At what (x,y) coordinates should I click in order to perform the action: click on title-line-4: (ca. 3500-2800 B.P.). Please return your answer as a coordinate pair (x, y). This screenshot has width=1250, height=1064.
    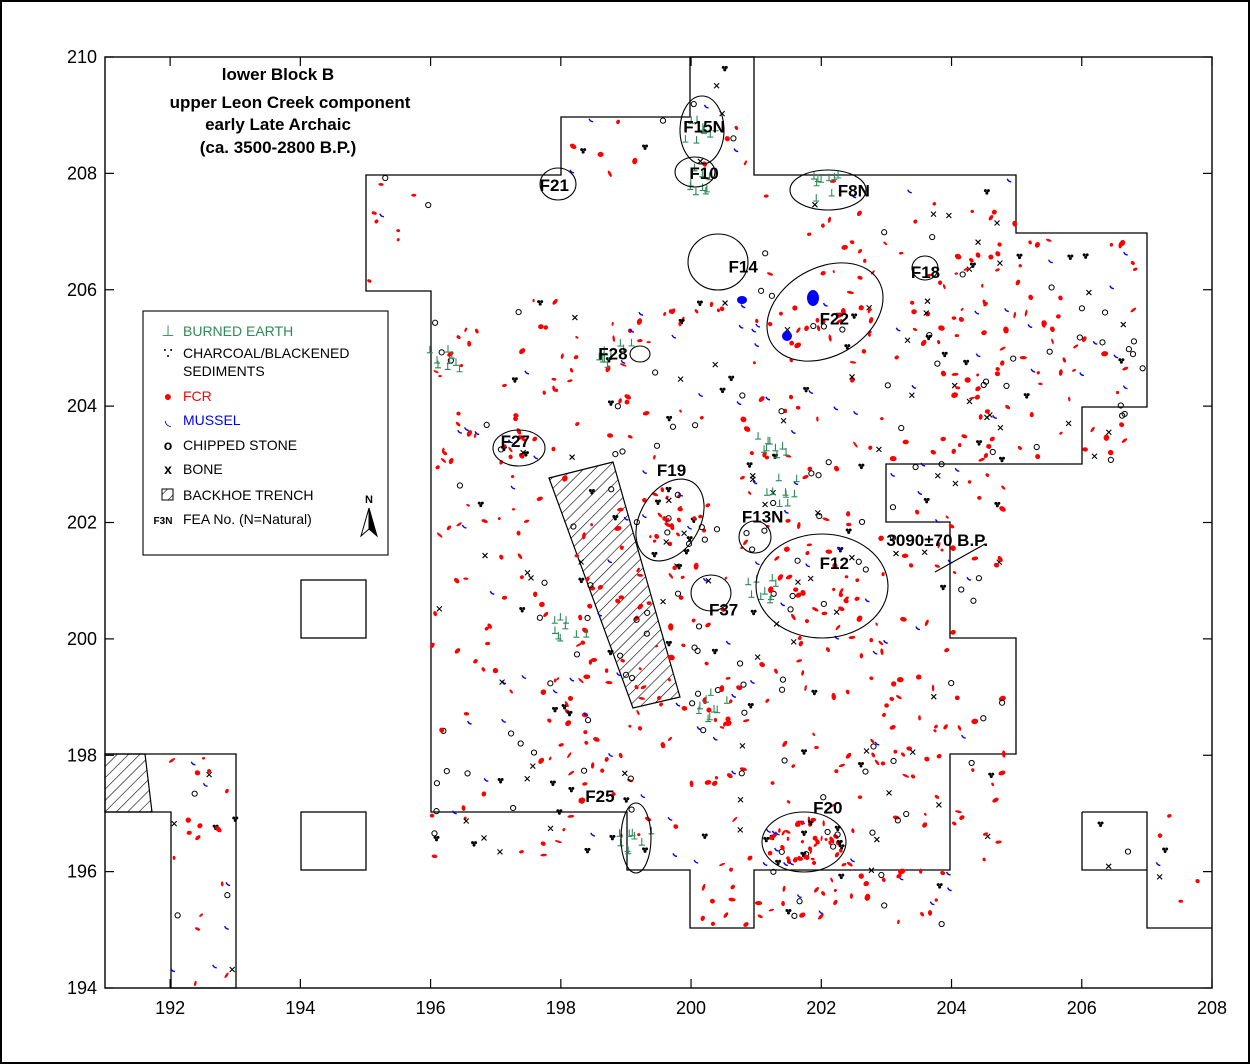
    Looking at the image, I should click on (278, 147).